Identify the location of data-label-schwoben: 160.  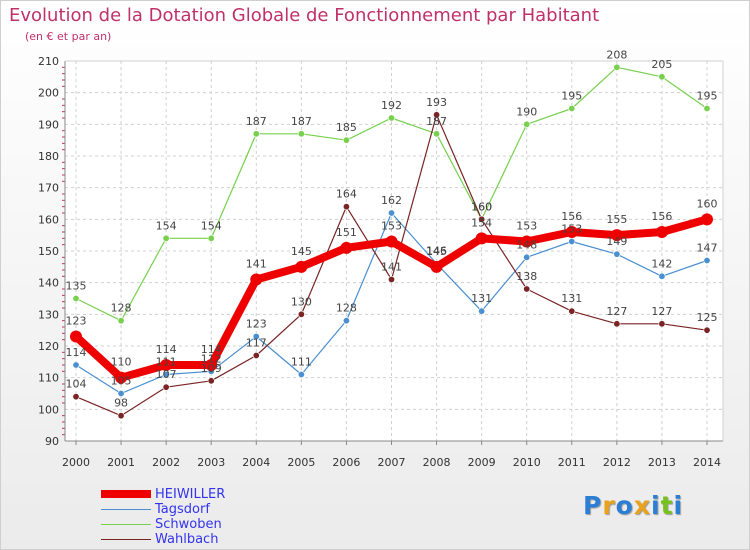
(481, 206).